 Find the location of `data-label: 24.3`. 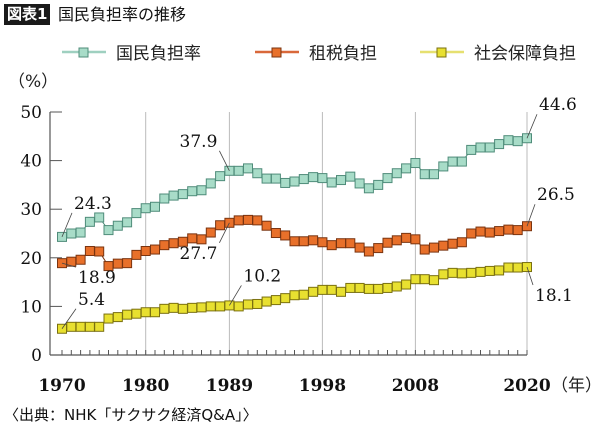

data-label: 24.3 is located at coordinates (93, 204).